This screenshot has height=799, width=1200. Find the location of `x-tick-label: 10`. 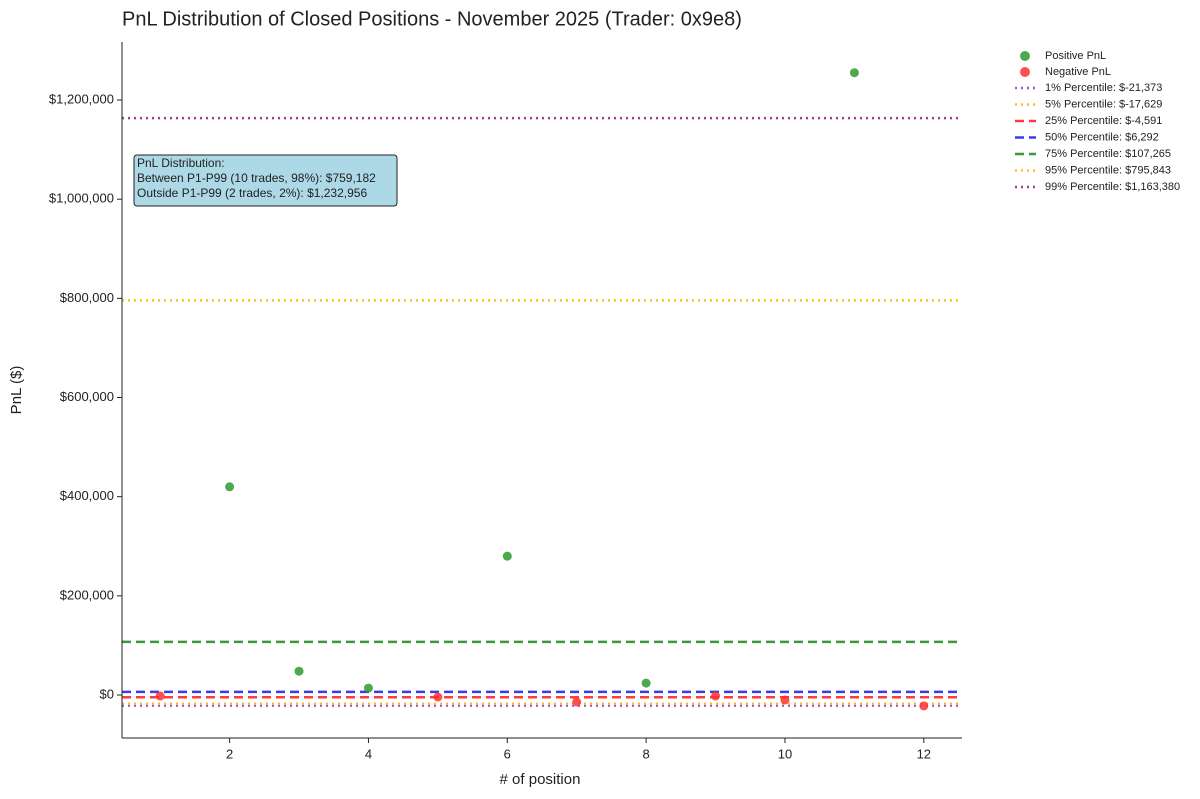

x-tick-label: 10 is located at coordinates (785, 753).